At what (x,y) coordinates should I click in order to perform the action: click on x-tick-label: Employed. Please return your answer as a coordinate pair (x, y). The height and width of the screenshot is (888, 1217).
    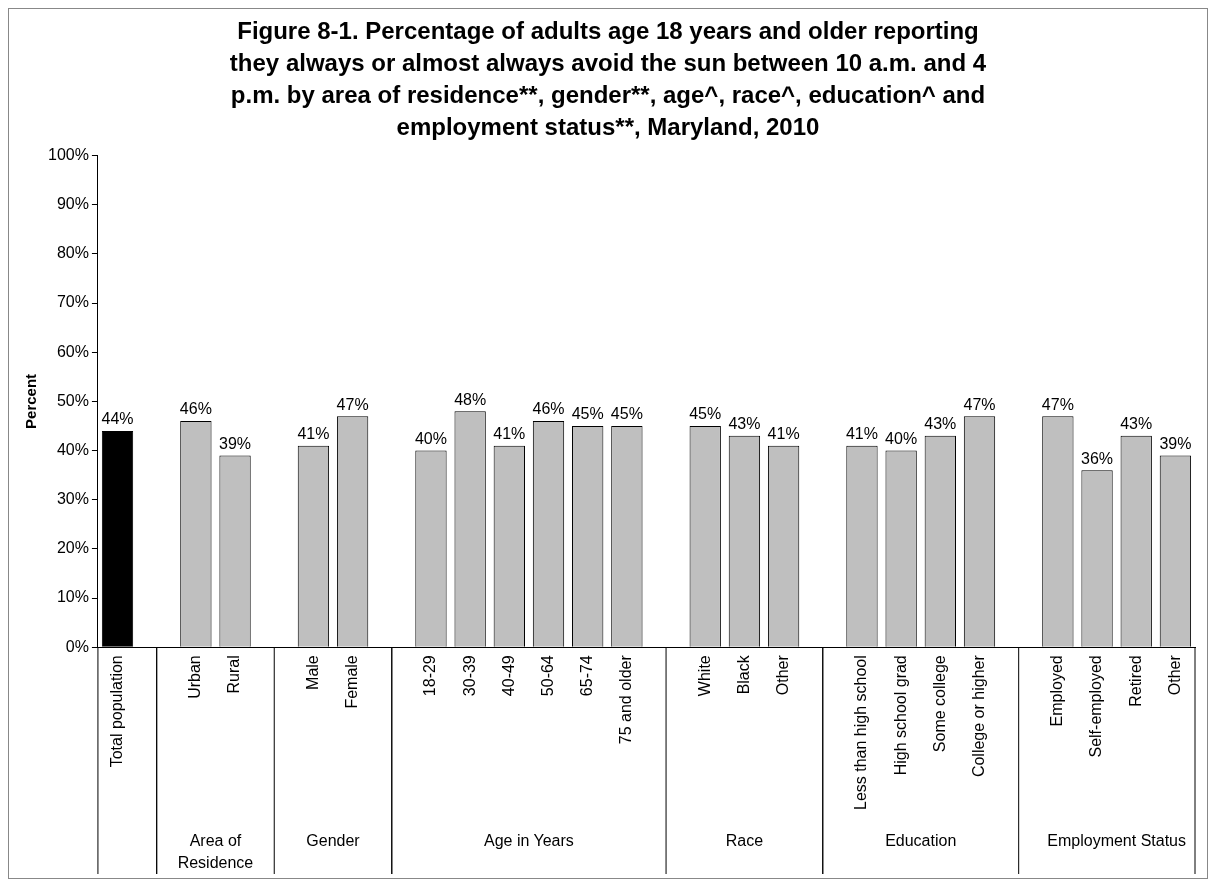
    Looking at the image, I should click on (1057, 691).